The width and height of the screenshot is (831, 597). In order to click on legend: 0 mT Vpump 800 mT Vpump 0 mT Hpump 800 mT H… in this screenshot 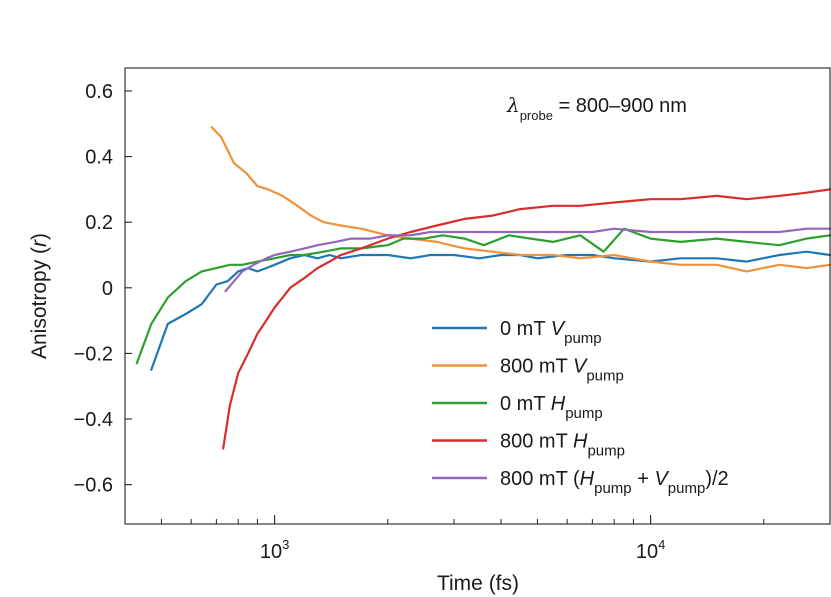, I will do `click(580, 407)`.